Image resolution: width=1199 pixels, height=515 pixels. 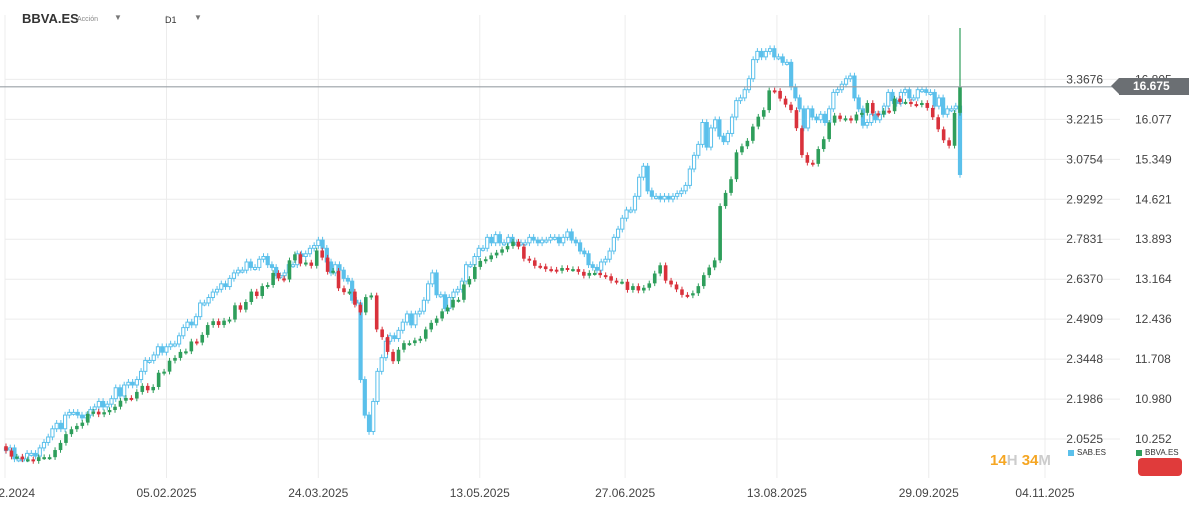 What do you see at coordinates (1084, 159) in the screenshot?
I see `left-axis-tick-label: 3.0754` at bounding box center [1084, 159].